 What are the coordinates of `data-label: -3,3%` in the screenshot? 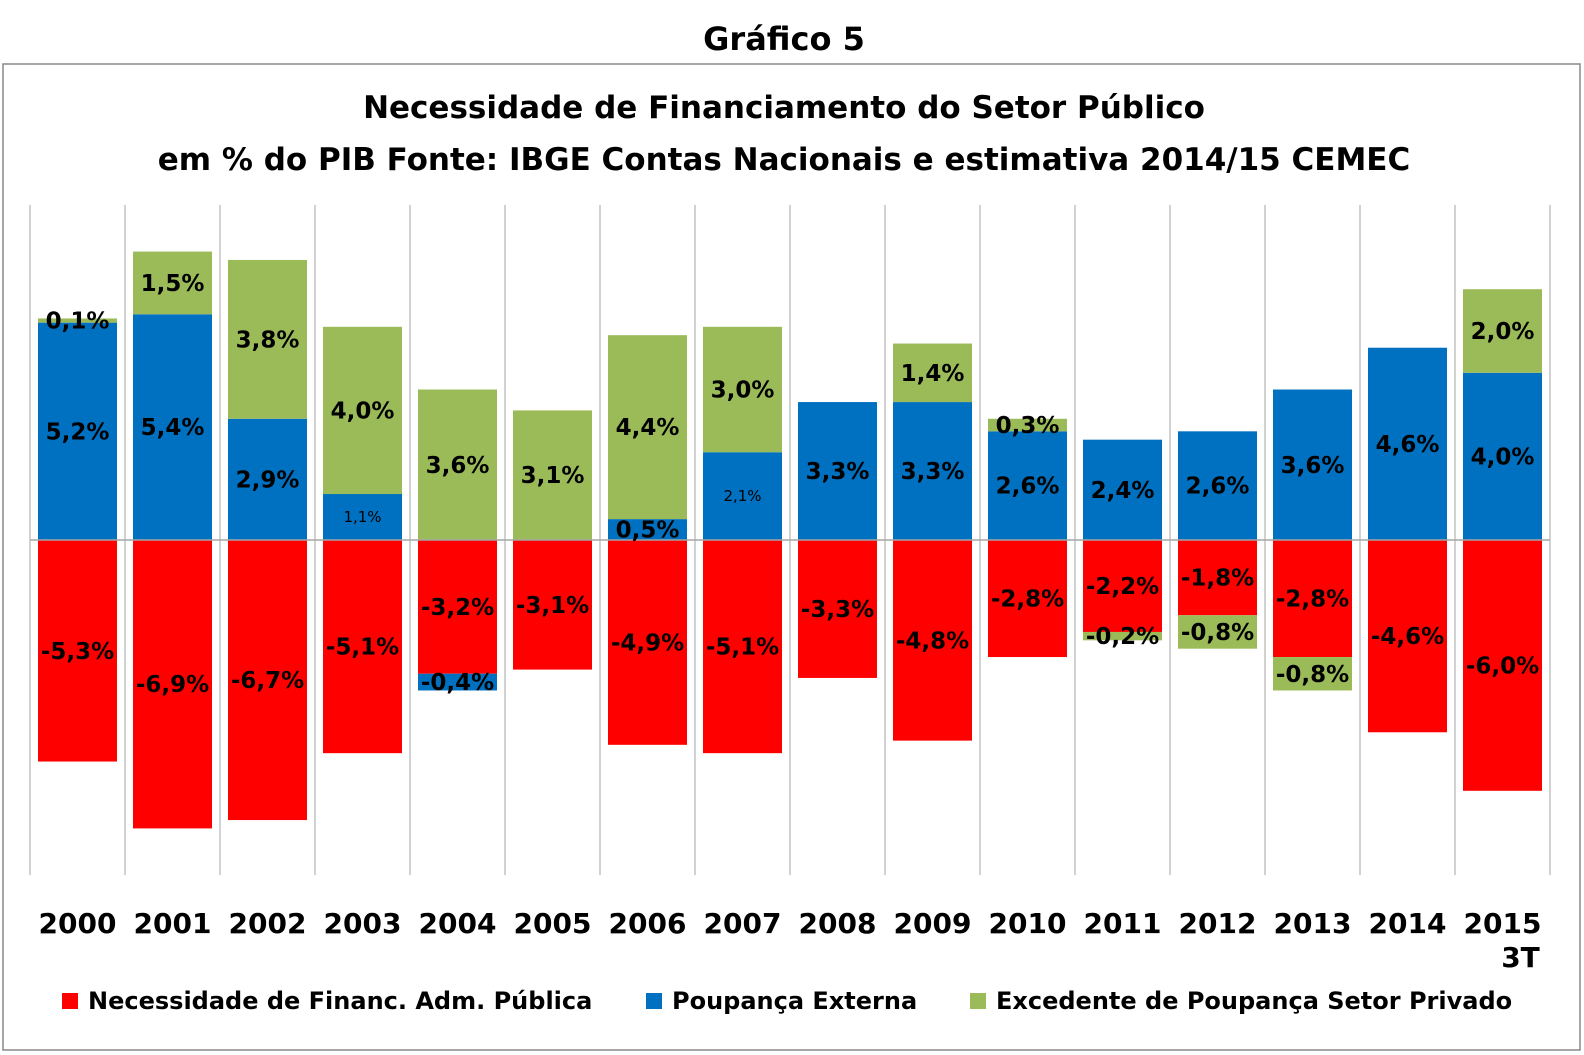 It's located at (837, 610).